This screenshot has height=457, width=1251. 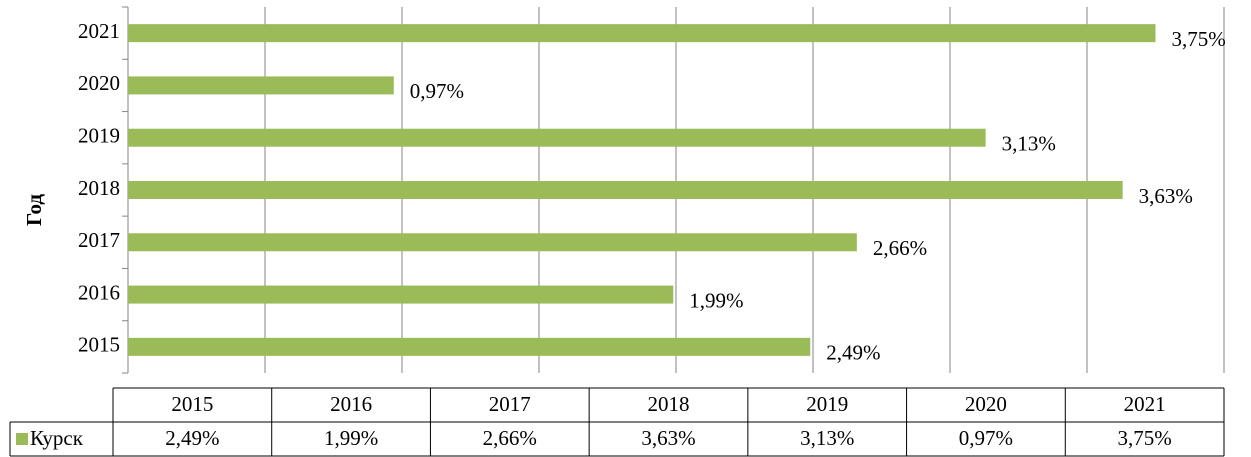 What do you see at coordinates (986, 438) in the screenshot?
I see `table-cell: 0,97%` at bounding box center [986, 438].